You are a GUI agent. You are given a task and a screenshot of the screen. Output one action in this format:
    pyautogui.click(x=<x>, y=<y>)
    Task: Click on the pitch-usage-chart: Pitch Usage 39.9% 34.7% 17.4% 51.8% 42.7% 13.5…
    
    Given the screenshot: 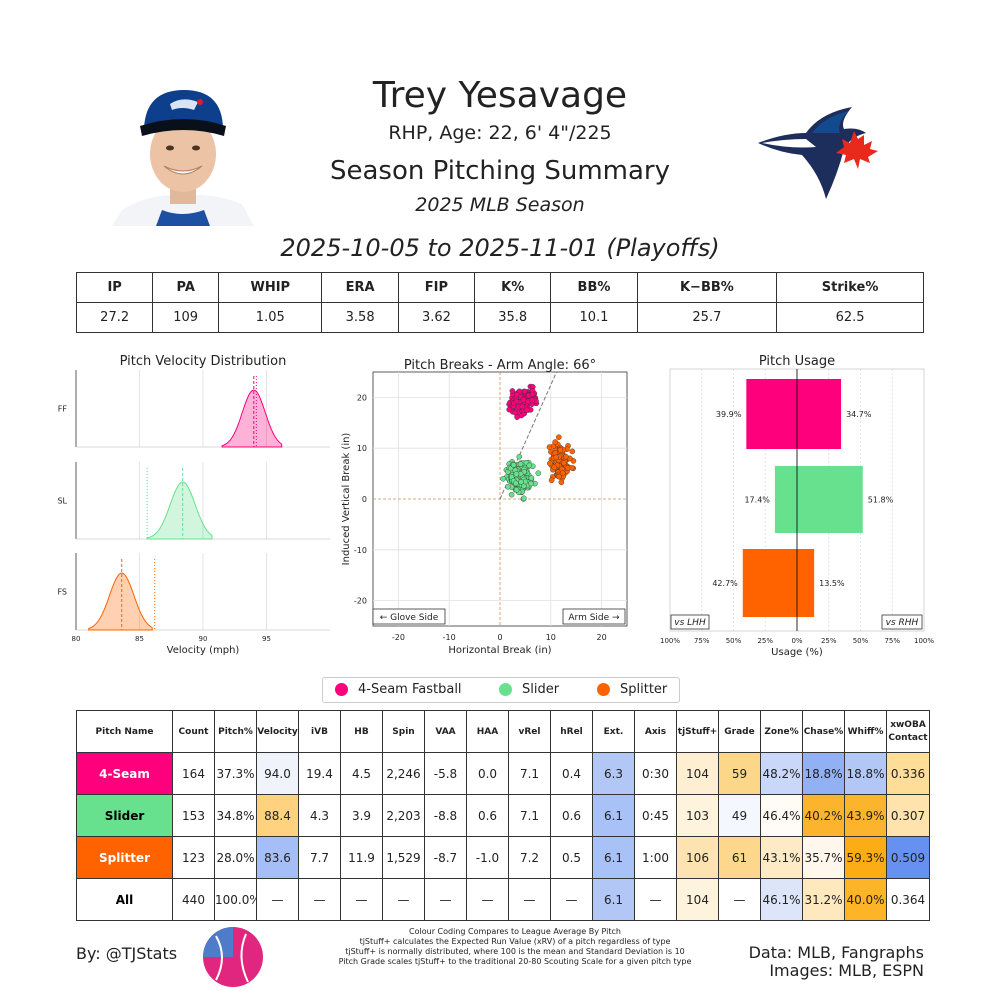 What is the action you would take?
    pyautogui.click(x=797, y=506)
    